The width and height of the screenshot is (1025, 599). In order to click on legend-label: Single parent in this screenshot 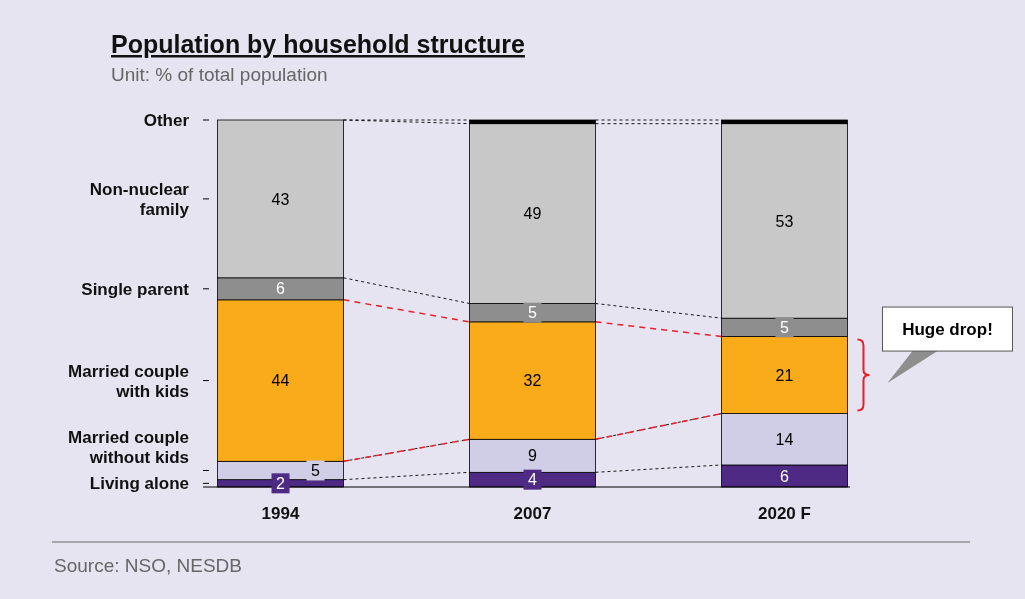, I will do `click(135, 289)`.